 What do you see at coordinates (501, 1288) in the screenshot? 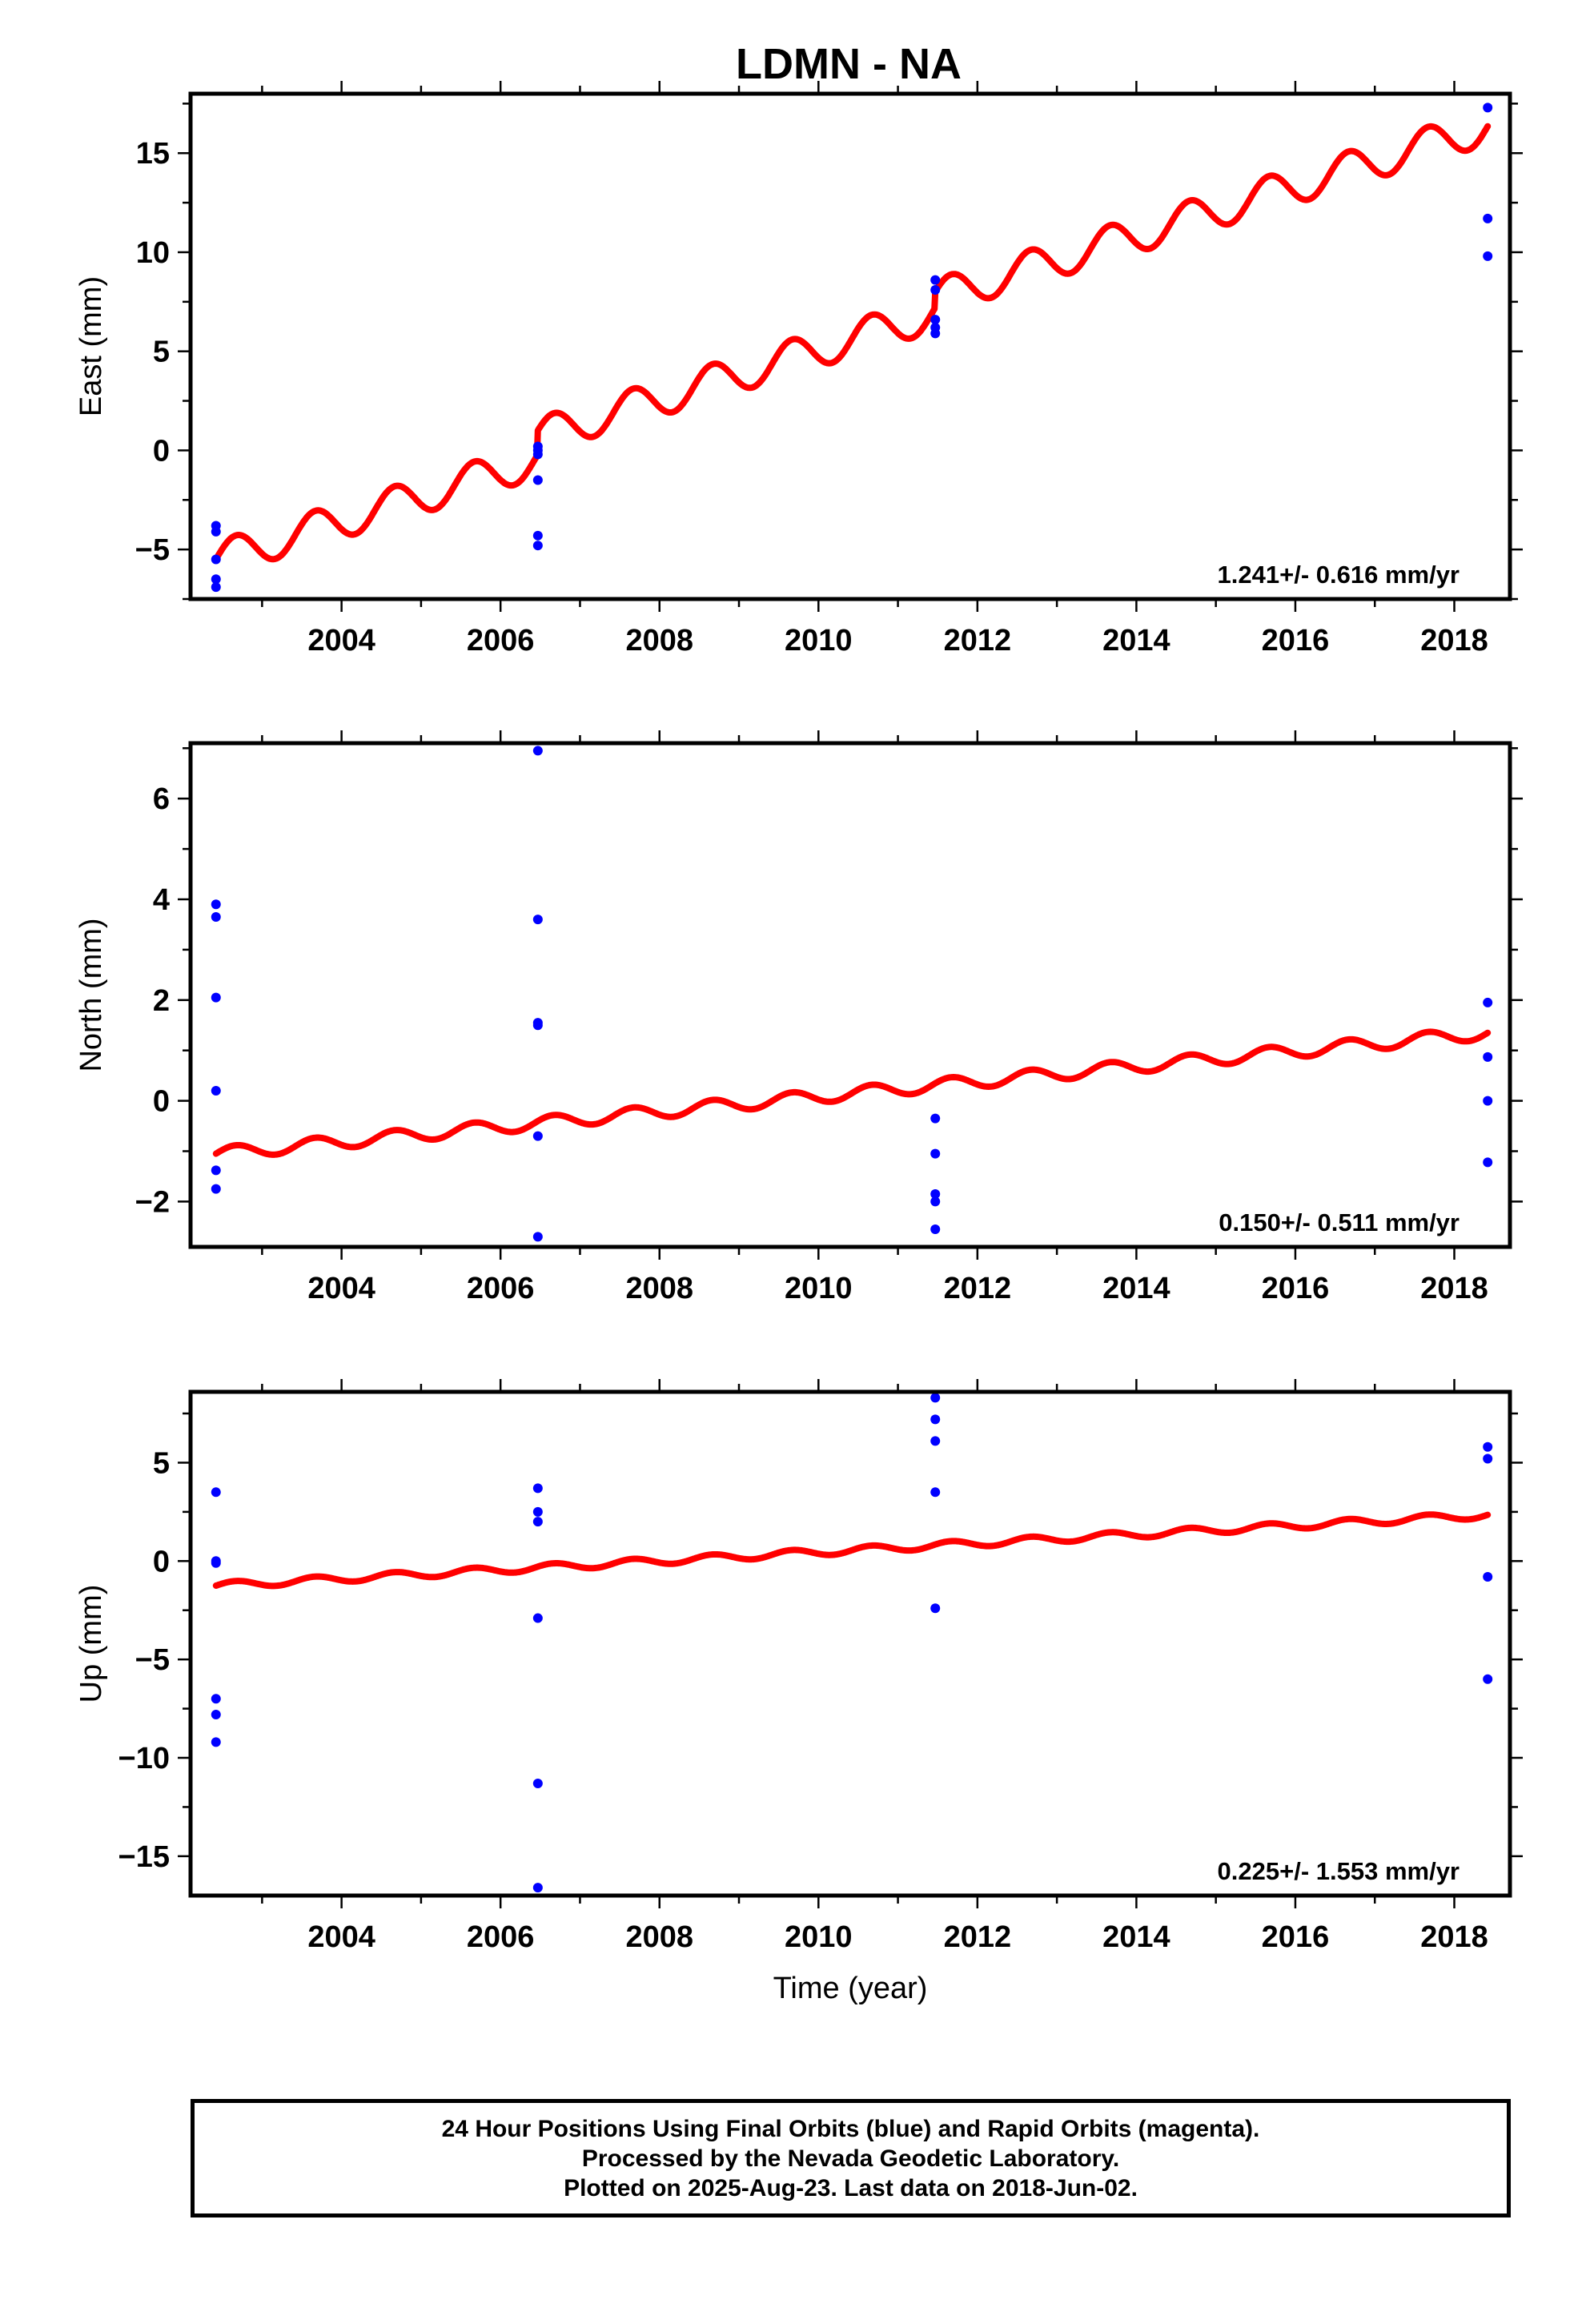
I see `north-x-tick-label: 2006` at bounding box center [501, 1288].